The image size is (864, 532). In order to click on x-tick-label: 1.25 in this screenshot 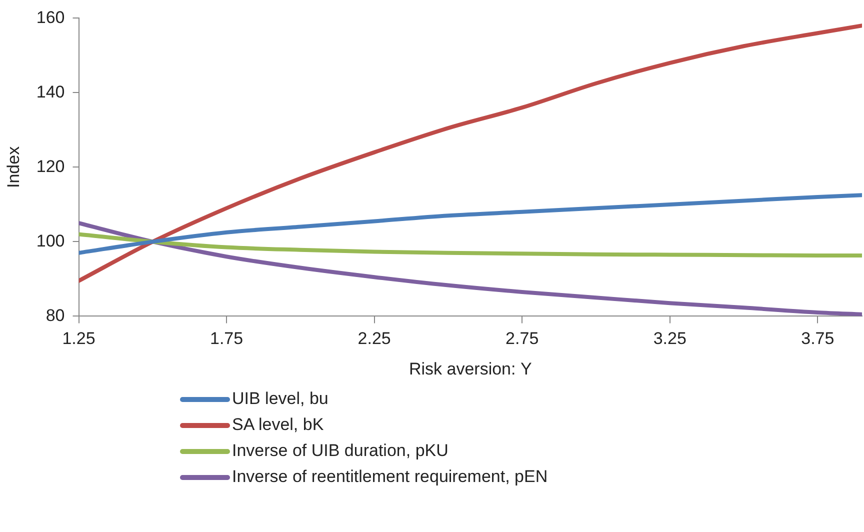, I will do `click(79, 338)`.